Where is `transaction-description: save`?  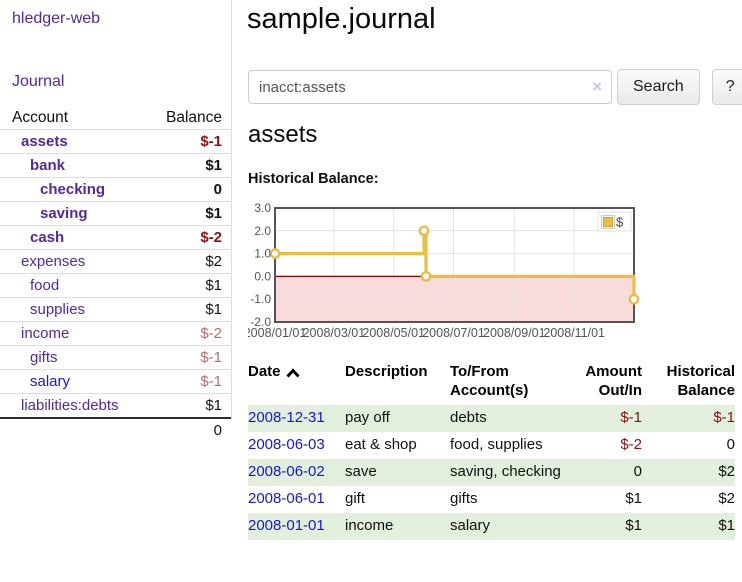
transaction-description: save is located at coordinates (361, 471).